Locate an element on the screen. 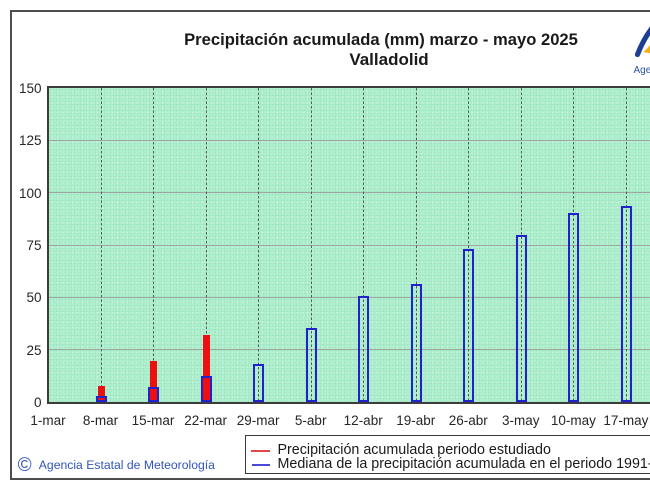 This screenshot has width=650, height=487. svg-text: Agen is located at coordinates (642, 70).